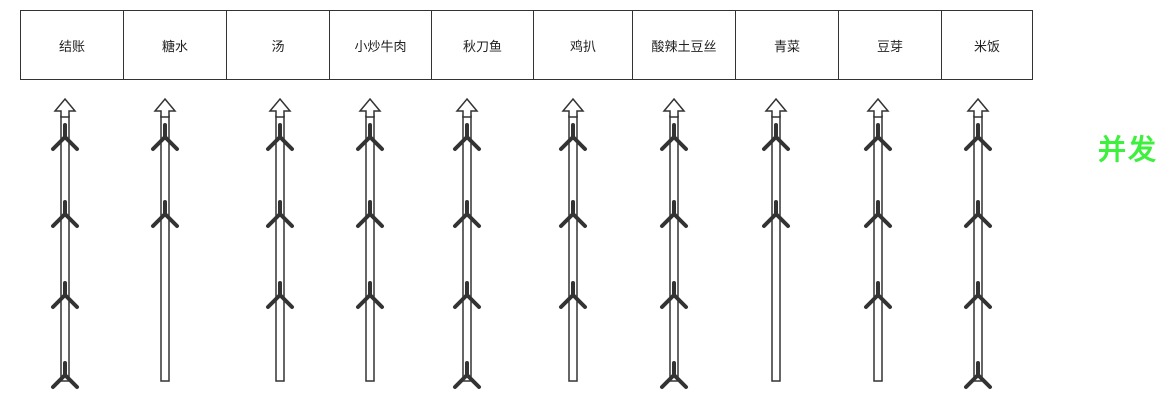  What do you see at coordinates (72, 45) in the screenshot?
I see `station-cell-checkout: 结账` at bounding box center [72, 45].